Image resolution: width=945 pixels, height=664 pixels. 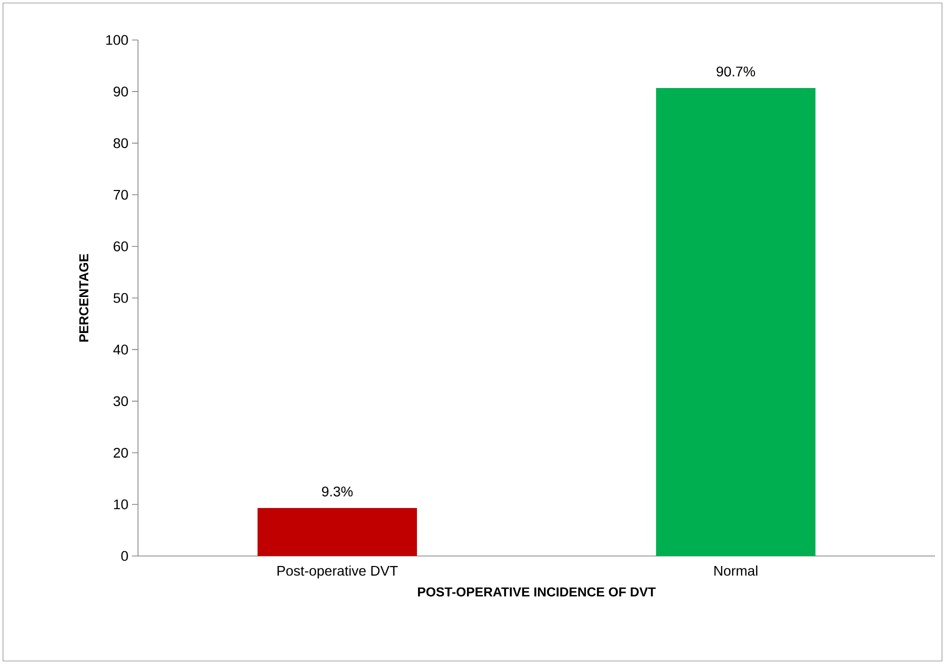 I want to click on y-axis-title: PERCENTAGE, so click(x=83, y=298).